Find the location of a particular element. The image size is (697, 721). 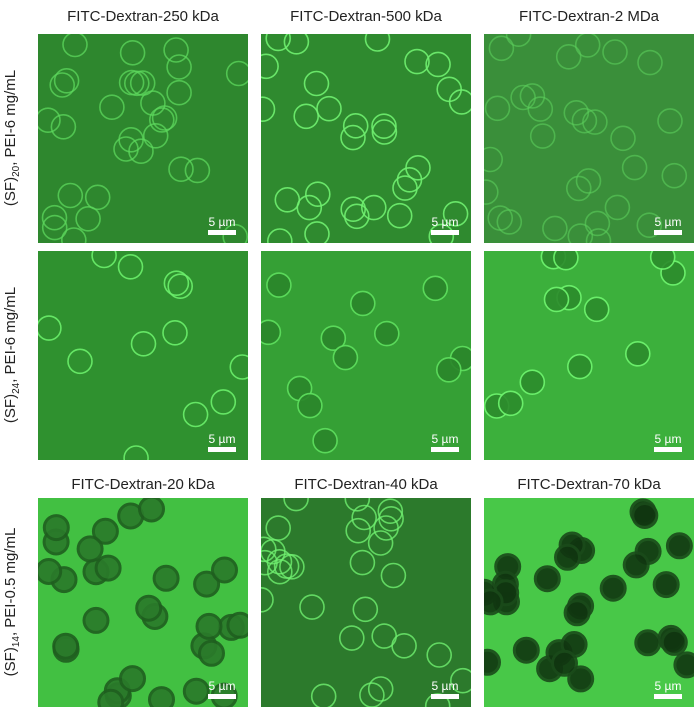

column-title: FITC-Dextran-40 kDa is located at coordinates (366, 484).